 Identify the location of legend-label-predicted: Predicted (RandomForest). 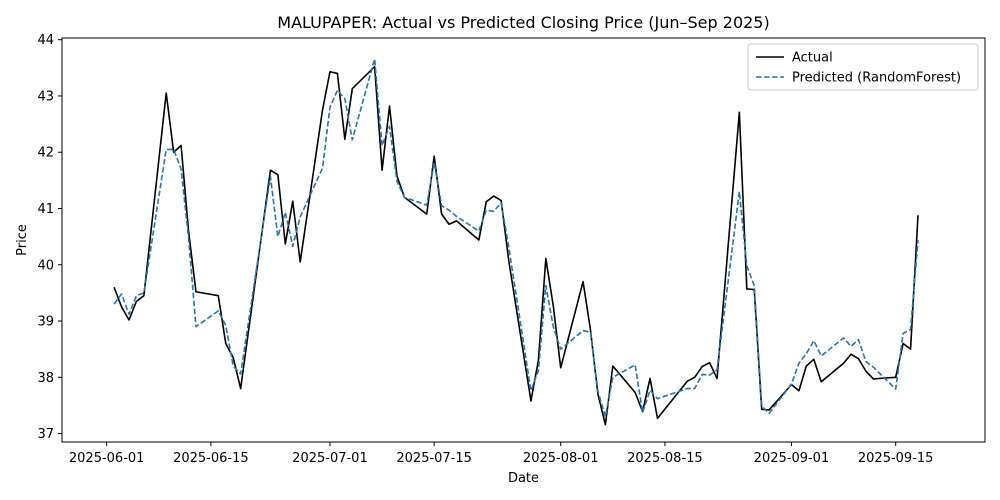
(876, 78).